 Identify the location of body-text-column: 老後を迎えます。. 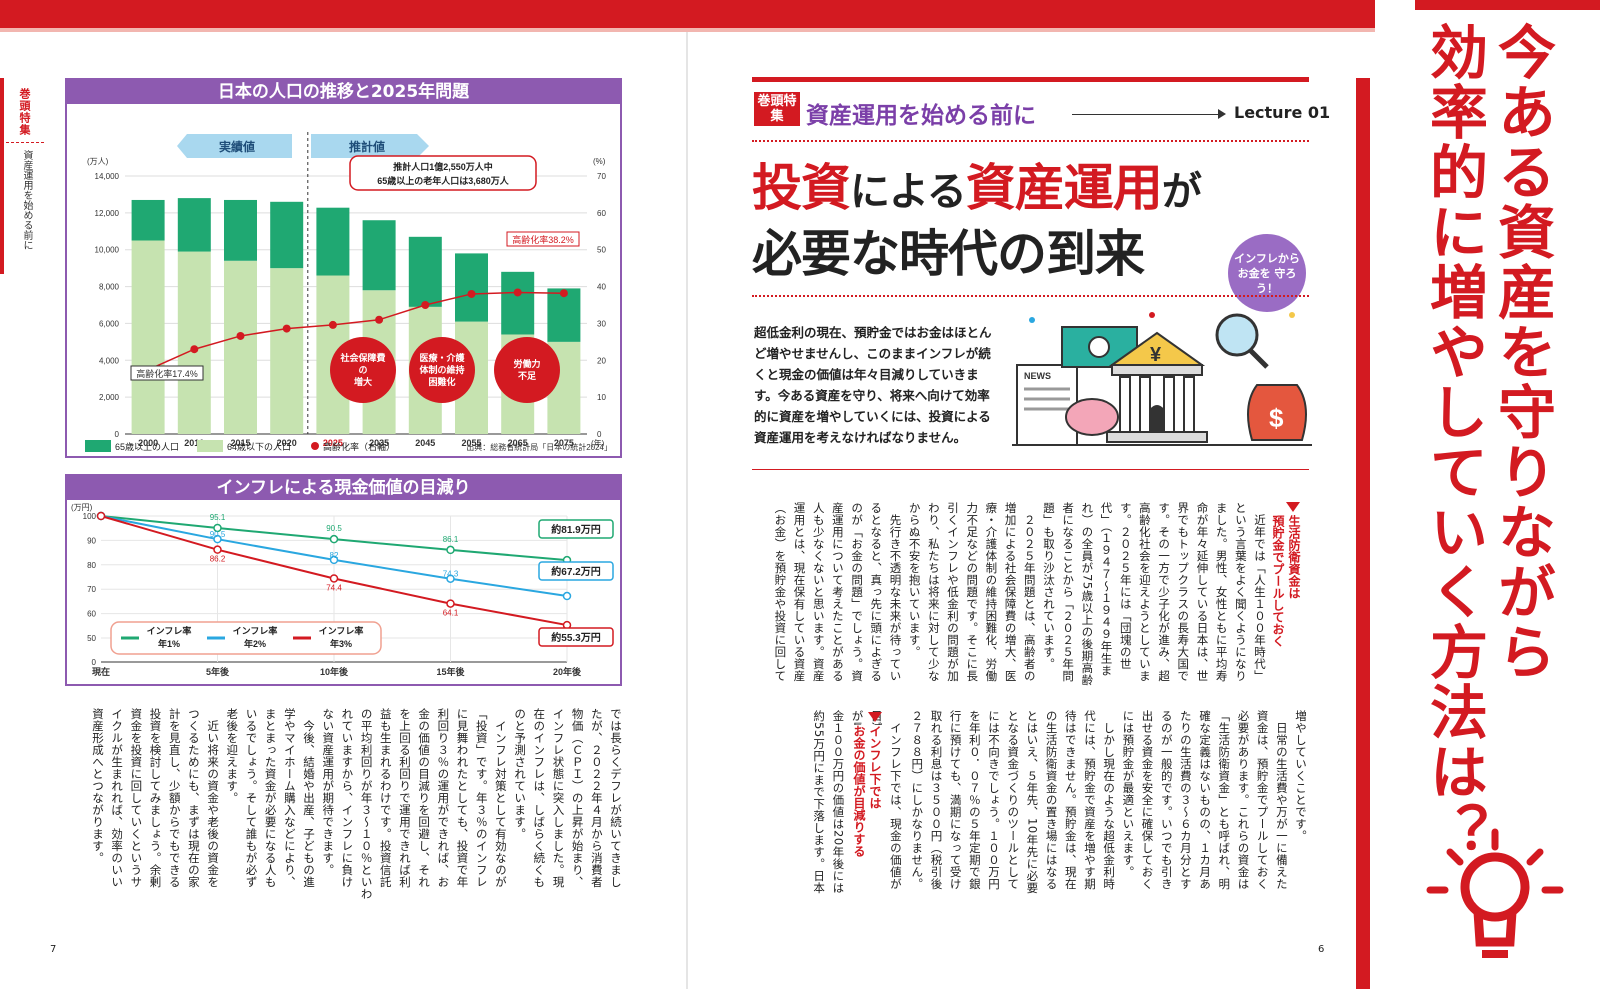
(232, 756).